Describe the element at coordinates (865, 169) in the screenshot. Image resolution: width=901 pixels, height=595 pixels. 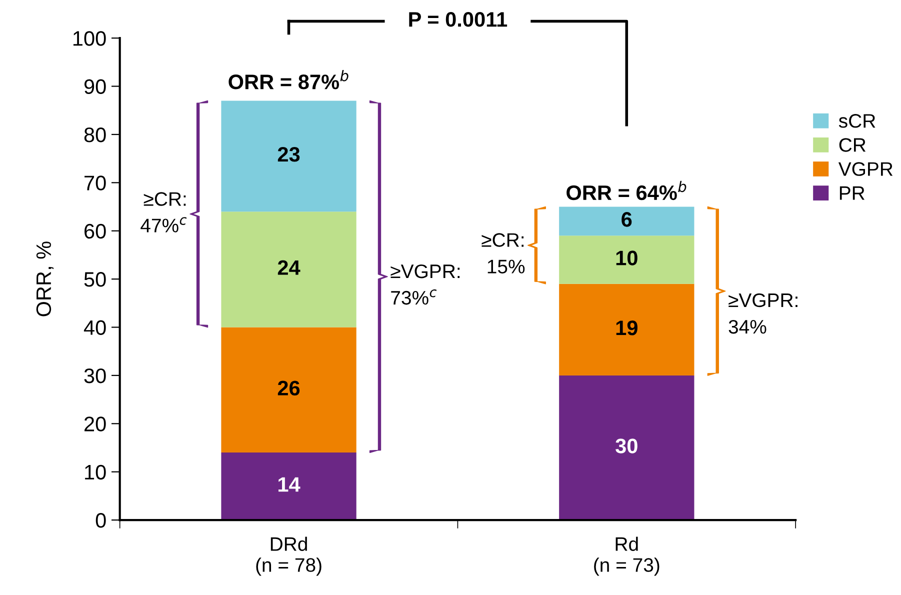
I see `legend-label: VGPR` at that location.